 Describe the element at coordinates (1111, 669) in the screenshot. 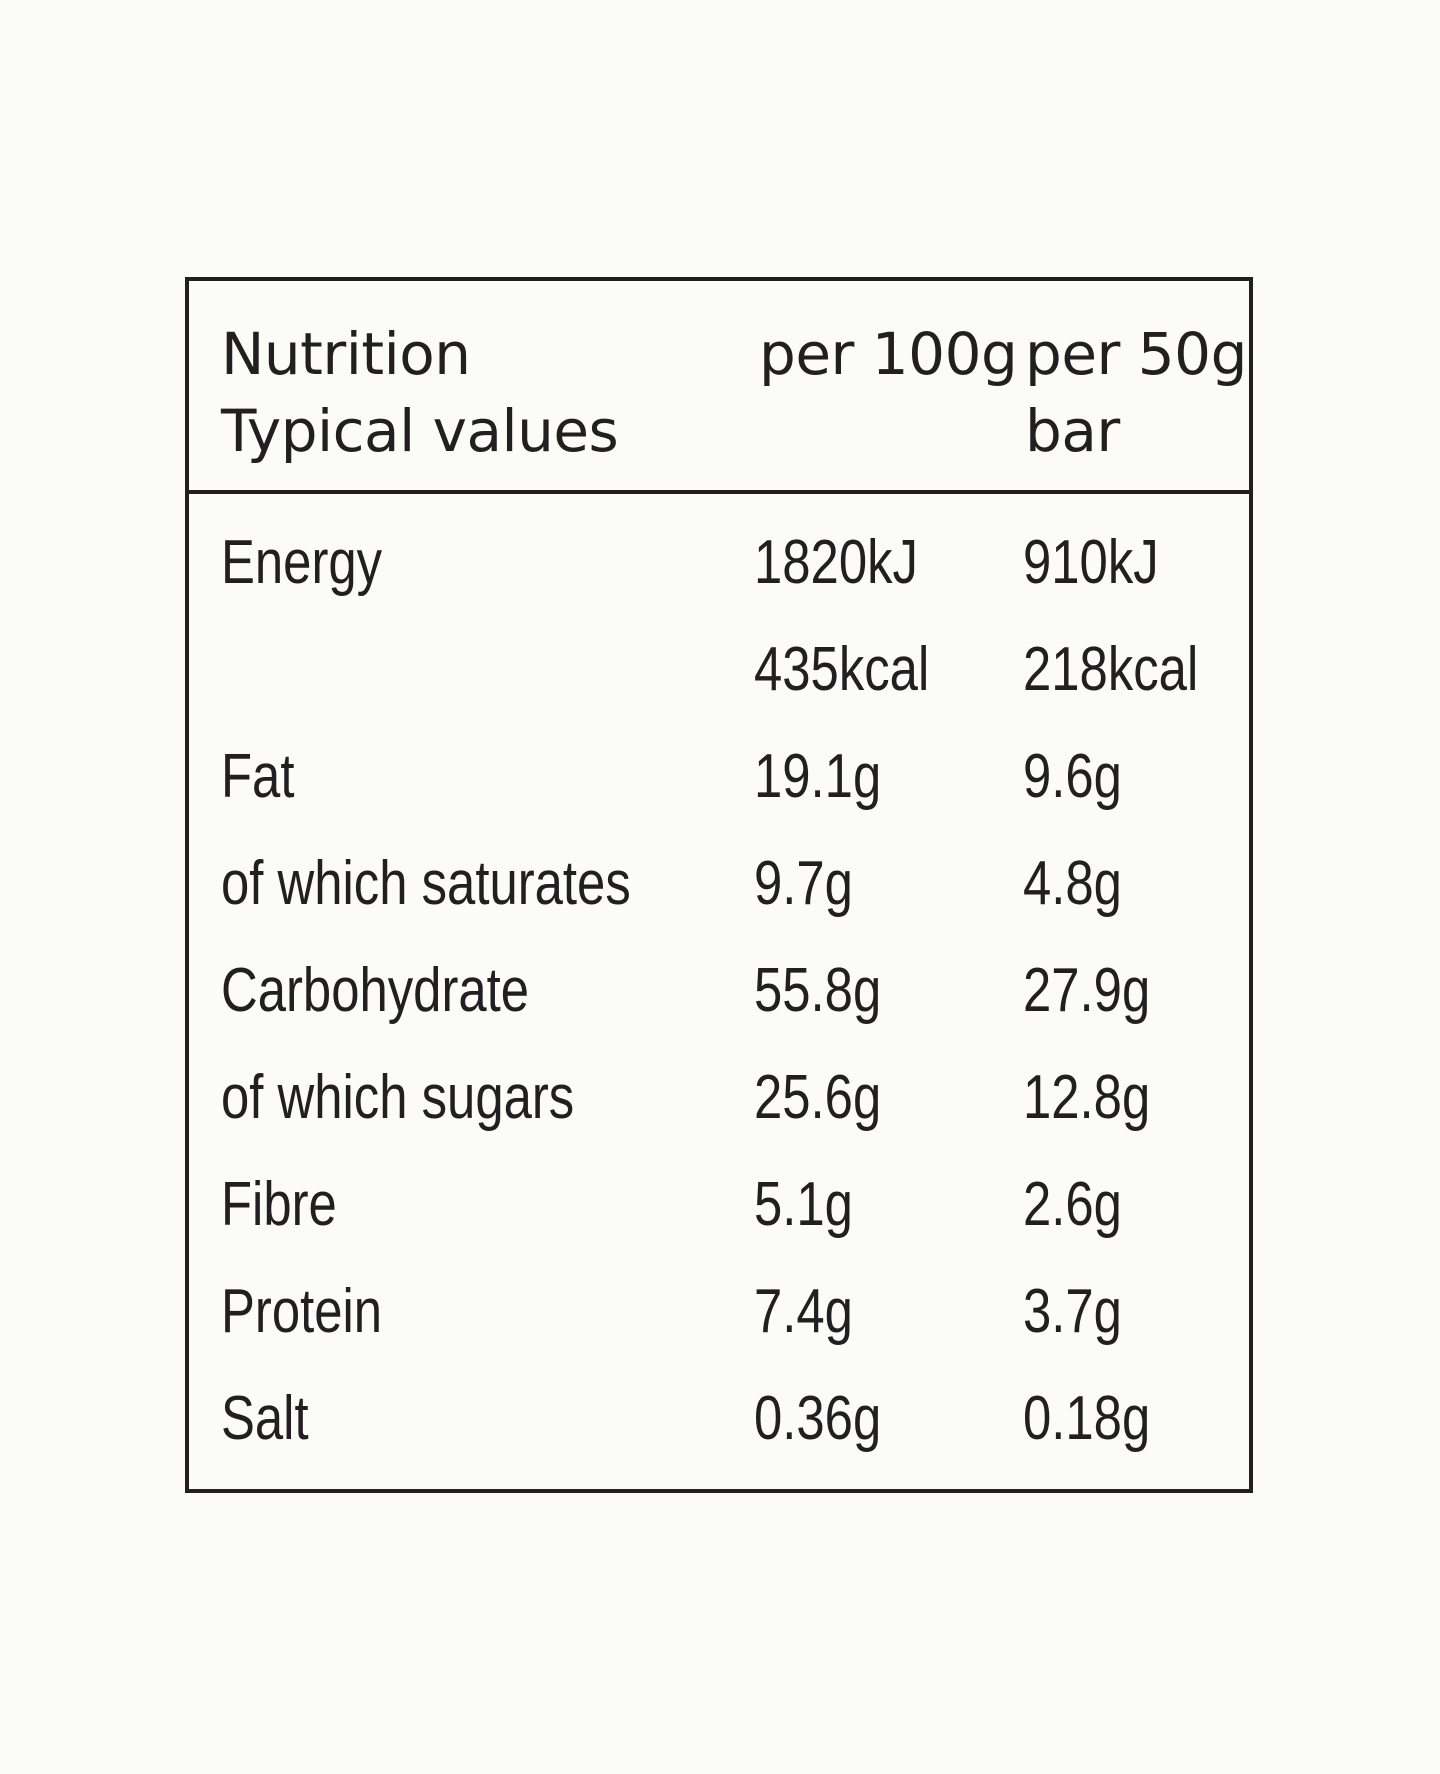

I see `row-value-per-bar: 218kcal` at that location.